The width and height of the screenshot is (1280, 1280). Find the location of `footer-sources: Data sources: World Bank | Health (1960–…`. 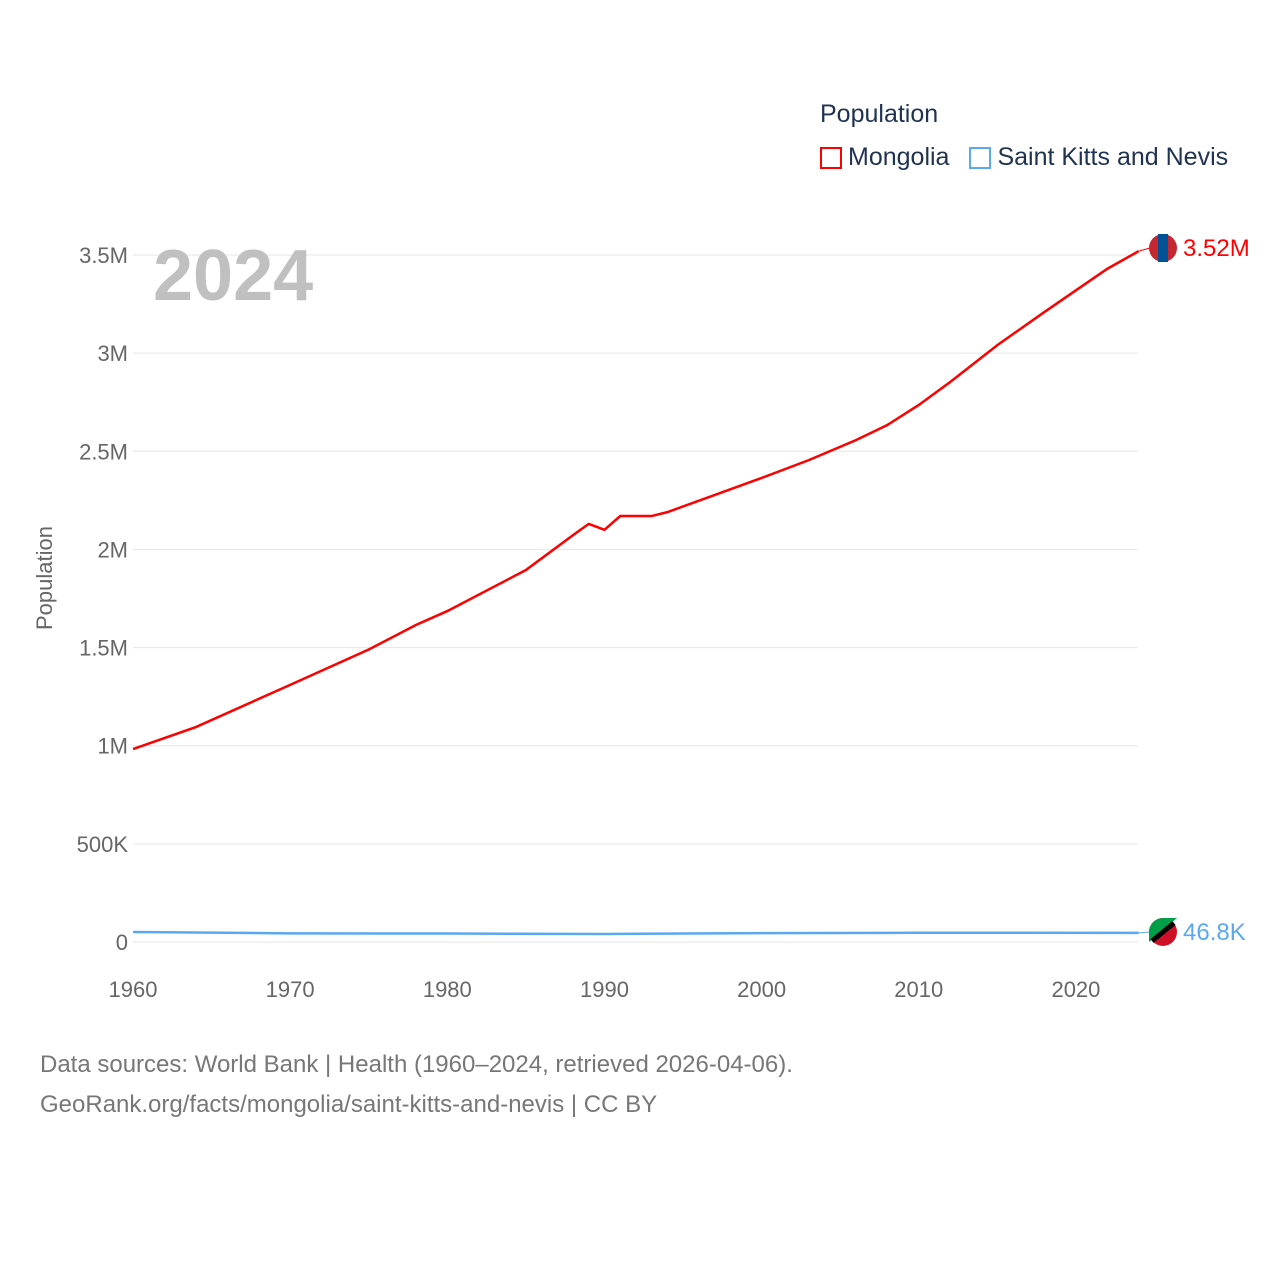

footer-sources: Data sources: World Bank | Health (1960–… is located at coordinates (416, 1064).